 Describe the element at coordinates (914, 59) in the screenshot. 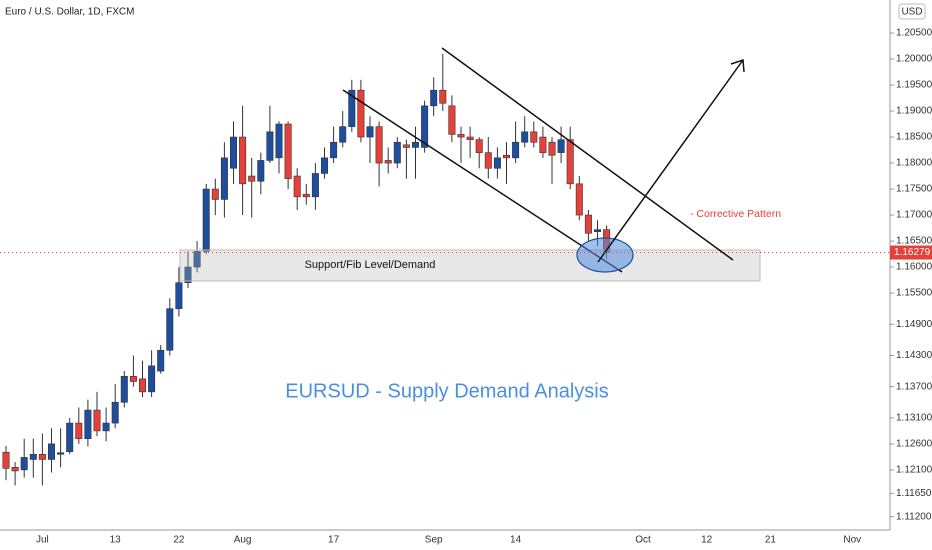

I see `y-tick-label: 1.20000` at that location.